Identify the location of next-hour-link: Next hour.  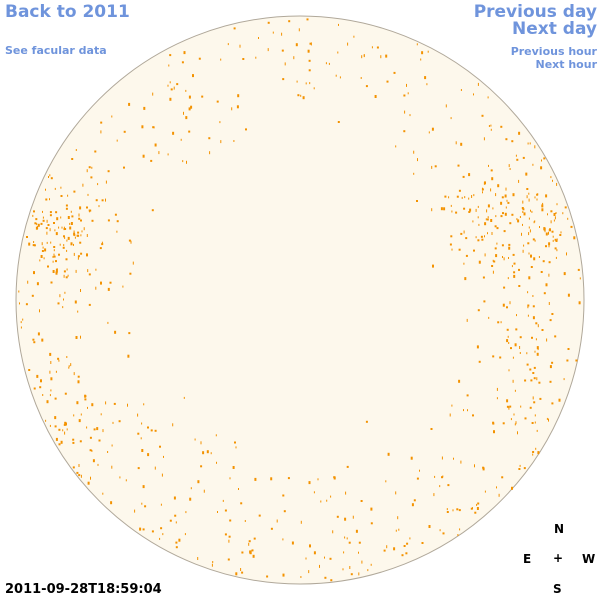
(566, 64).